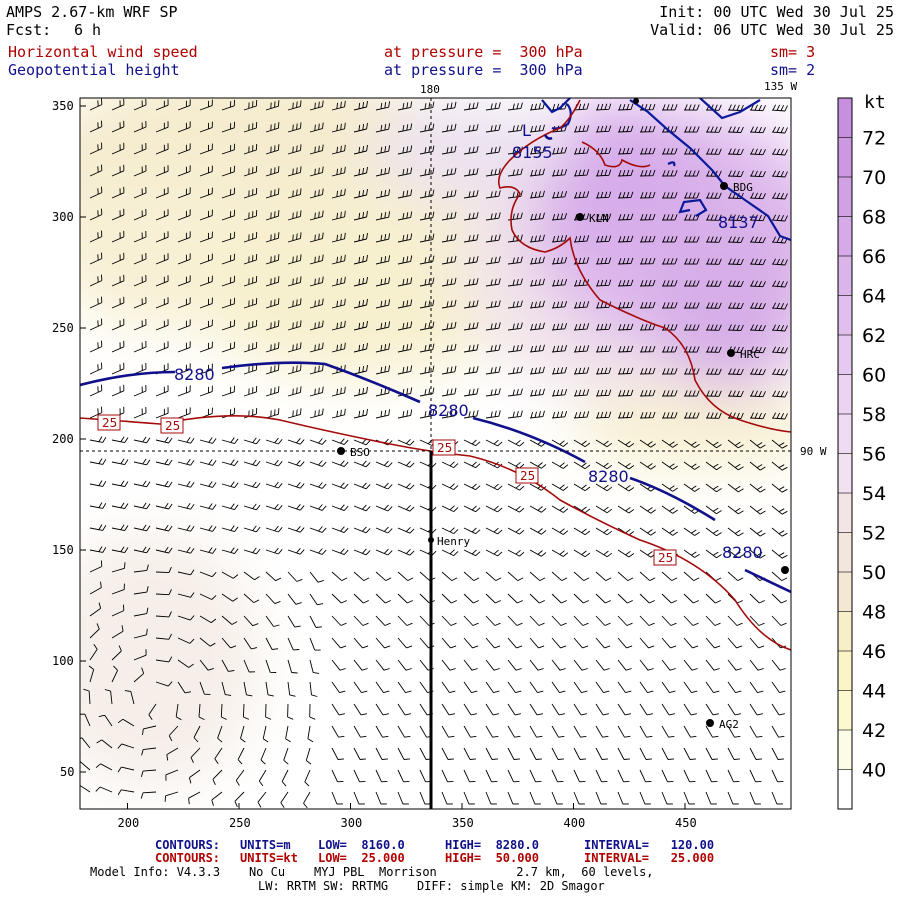 The height and width of the screenshot is (900, 900). I want to click on station-label: BSO, so click(360, 452).